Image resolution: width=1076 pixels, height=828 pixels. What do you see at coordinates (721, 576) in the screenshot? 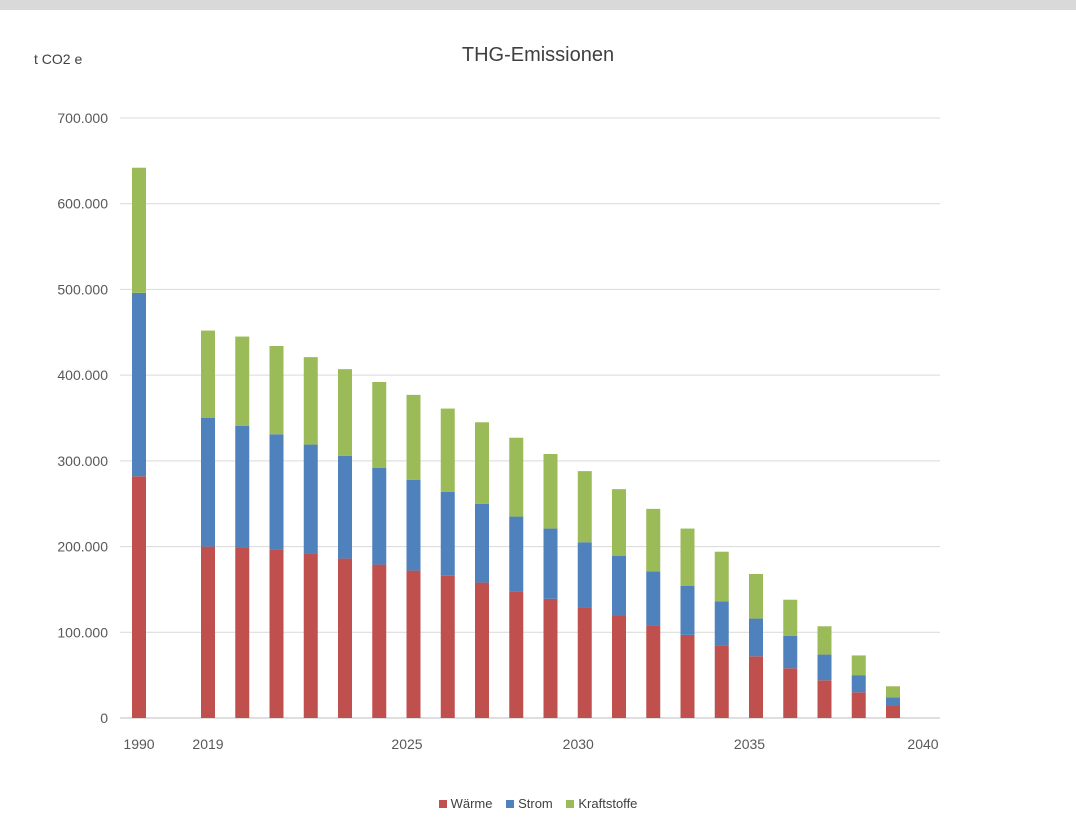
I see `bar-kraftstoffe-2034` at bounding box center [721, 576].